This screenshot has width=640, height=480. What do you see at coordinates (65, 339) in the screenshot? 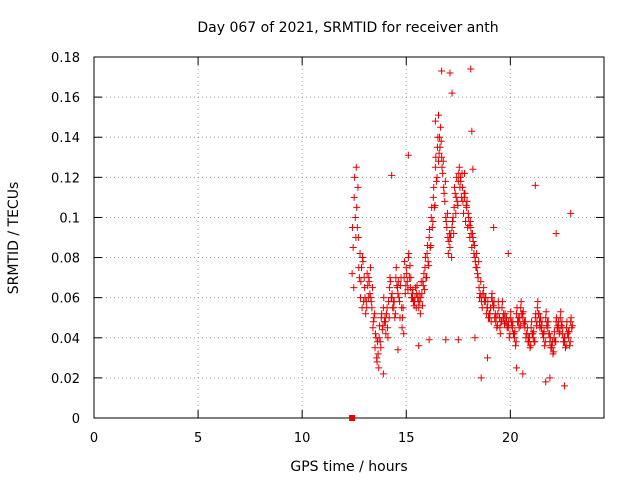
I see `y-tick-label: 0.04` at bounding box center [65, 339].